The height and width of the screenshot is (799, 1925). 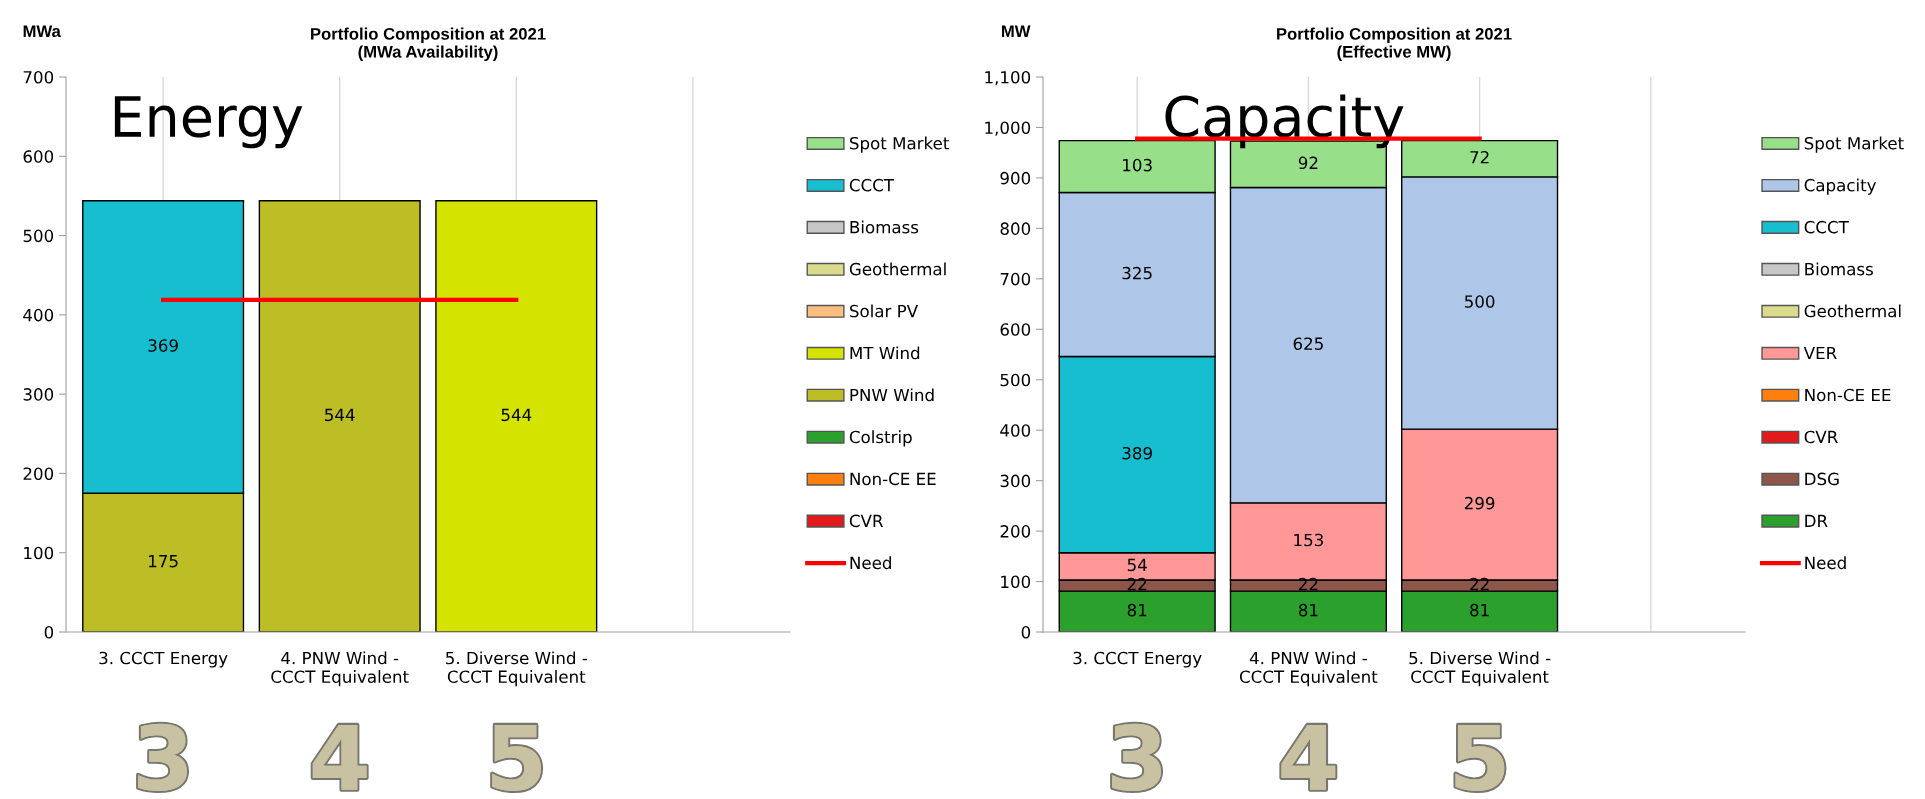 I want to click on data-label: 54, so click(x=1137, y=565).